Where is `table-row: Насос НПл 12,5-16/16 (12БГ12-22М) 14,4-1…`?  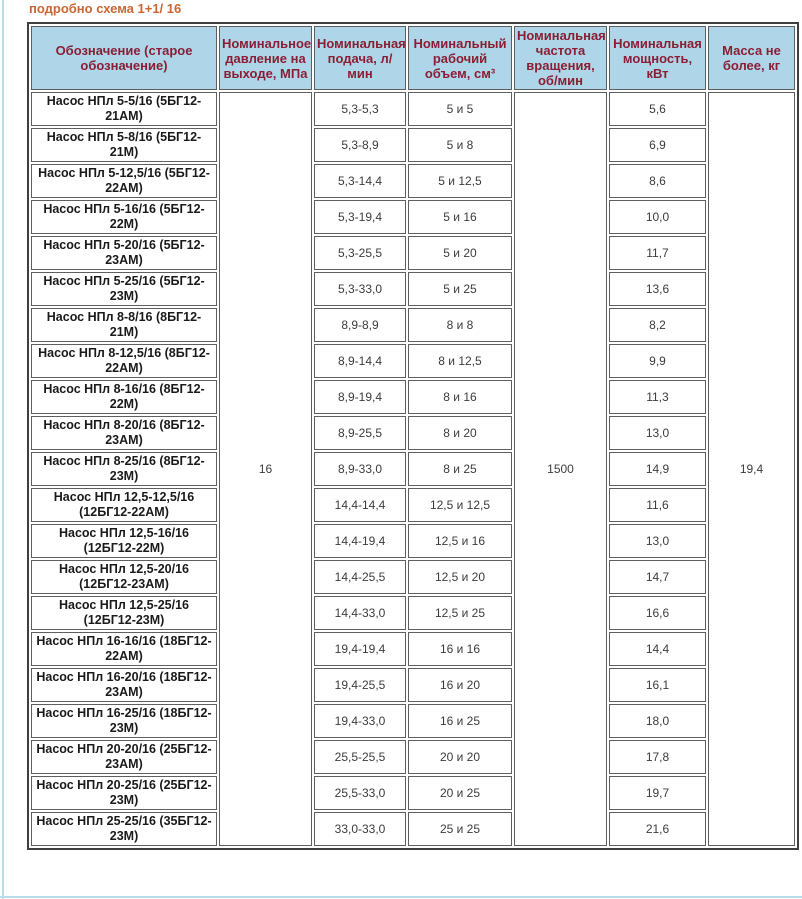
table-row: Насос НПл 12,5-16/16 (12БГ12-22М) 14,4-1… is located at coordinates (413, 541).